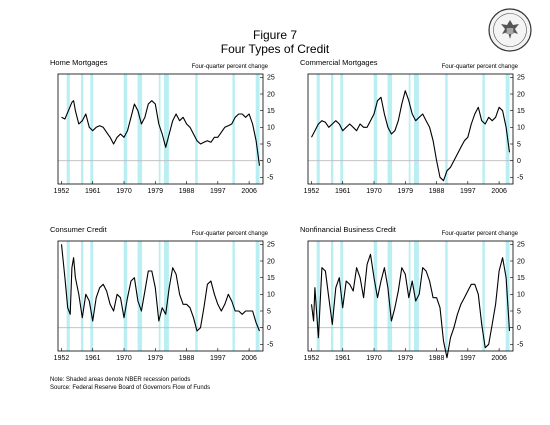 Image resolution: width=550 pixels, height=425 pixels. I want to click on panel-title: Consumer Credit, so click(78, 229).